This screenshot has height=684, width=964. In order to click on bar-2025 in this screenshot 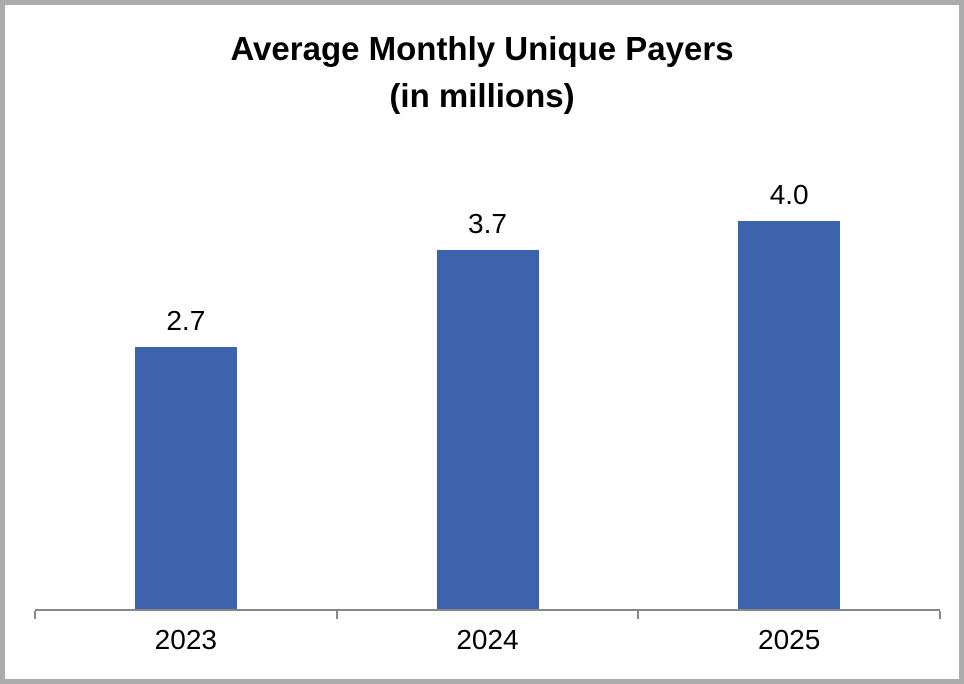, I will do `click(789, 415)`.